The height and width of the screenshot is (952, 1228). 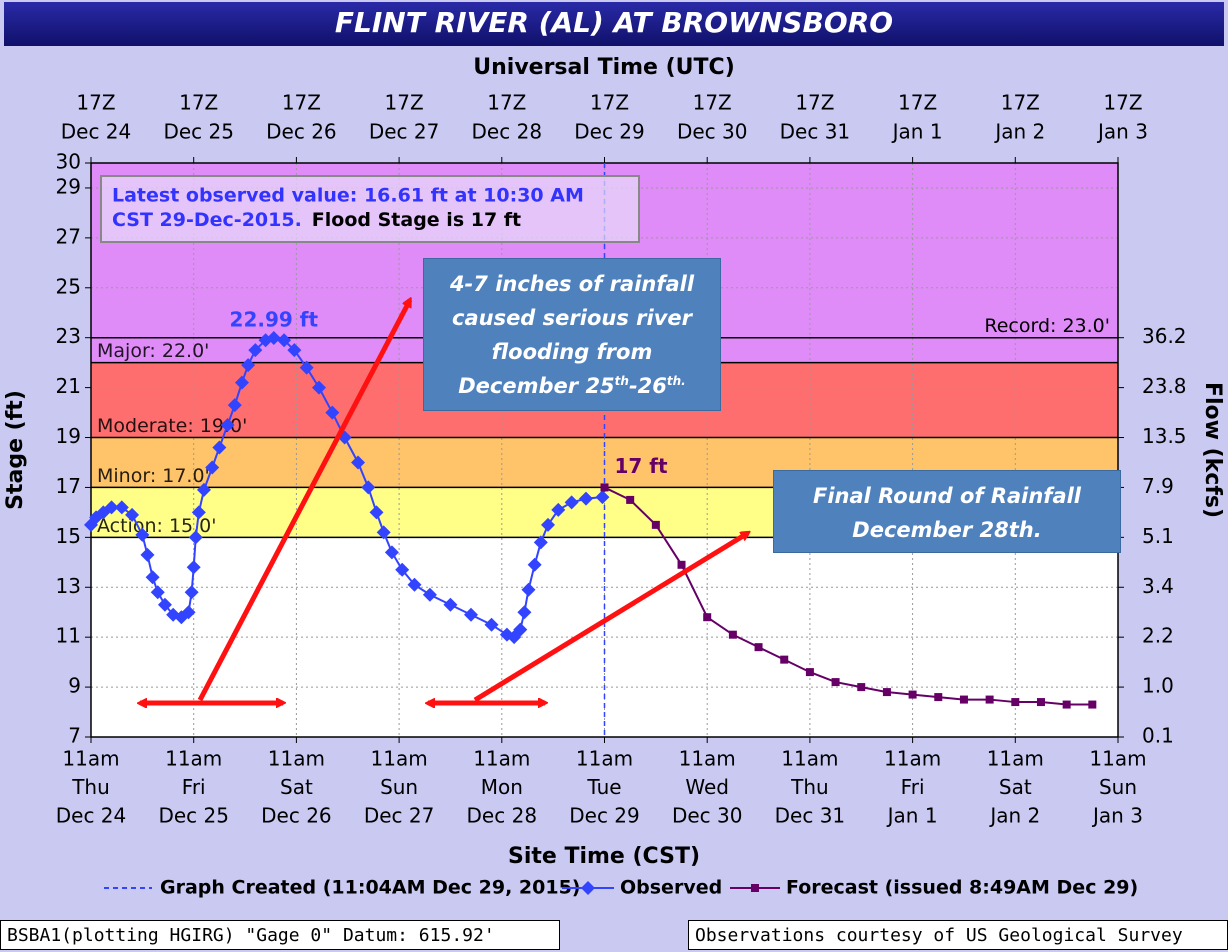 What do you see at coordinates (947, 511) in the screenshot?
I see `callout: Final Round of Rainfall December 28th.` at bounding box center [947, 511].